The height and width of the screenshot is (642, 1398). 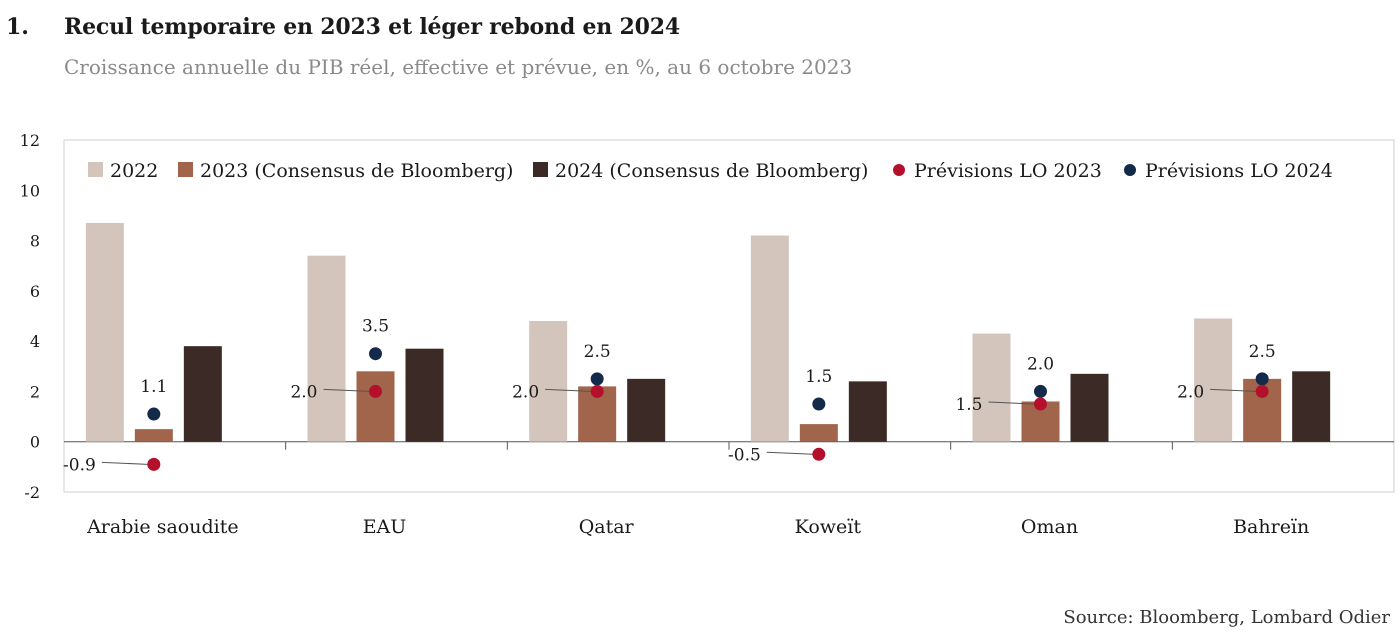 What do you see at coordinates (35, 391) in the screenshot?
I see `y-tick-label: 2` at bounding box center [35, 391].